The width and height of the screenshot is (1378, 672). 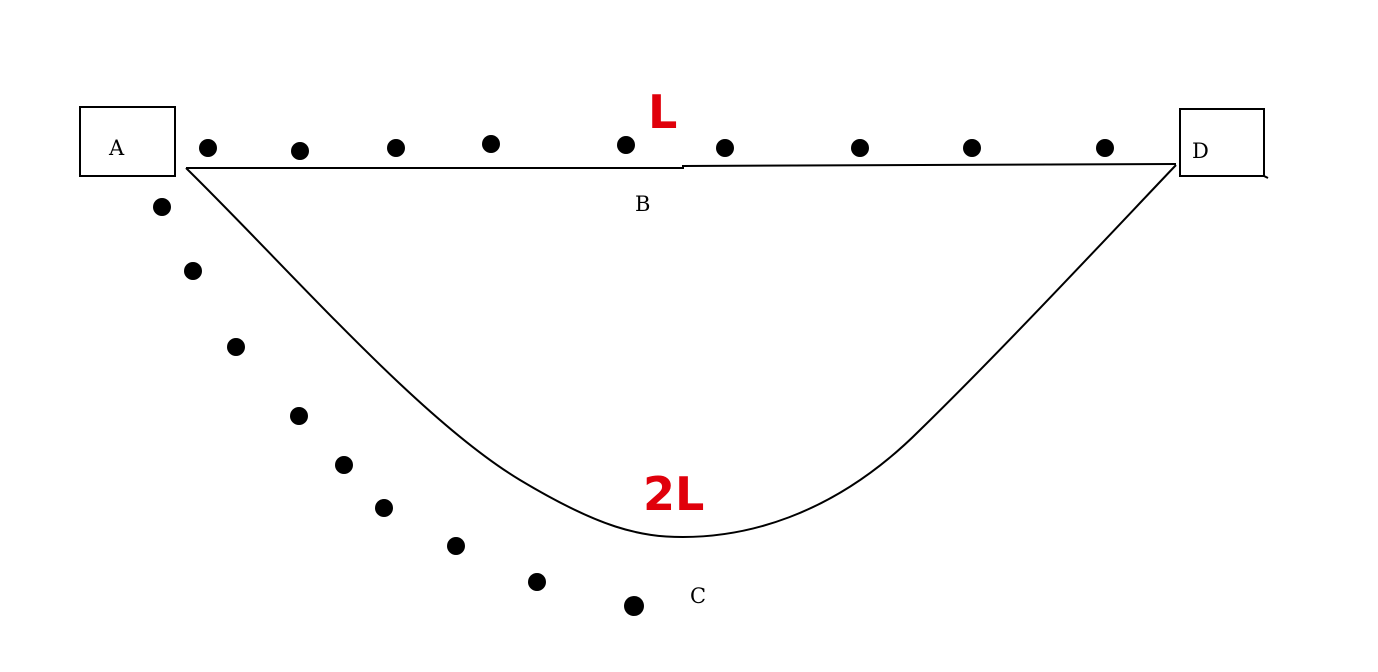 I want to click on point-label-c: C, so click(x=698, y=596).